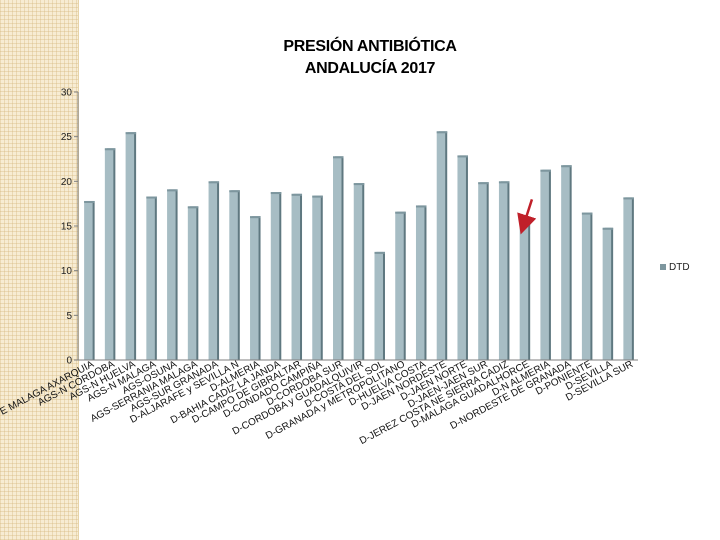 The width and height of the screenshot is (720, 540). Describe the element at coordinates (39, 270) in the screenshot. I see `decorative-side-strip` at that location.